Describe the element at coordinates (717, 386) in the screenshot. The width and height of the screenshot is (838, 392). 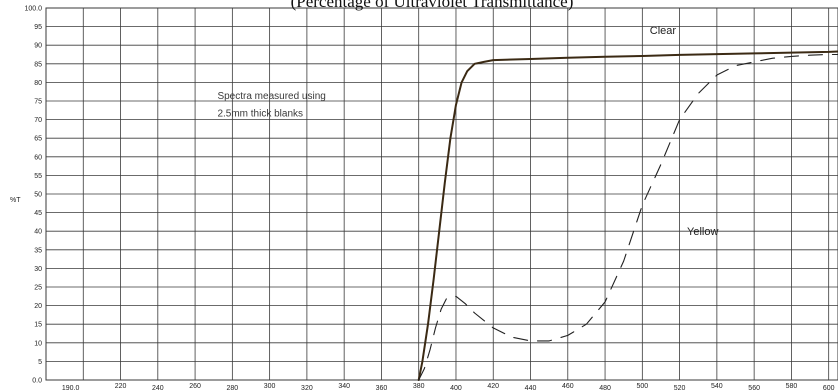
I see `x-tick-label: 540` at that location.